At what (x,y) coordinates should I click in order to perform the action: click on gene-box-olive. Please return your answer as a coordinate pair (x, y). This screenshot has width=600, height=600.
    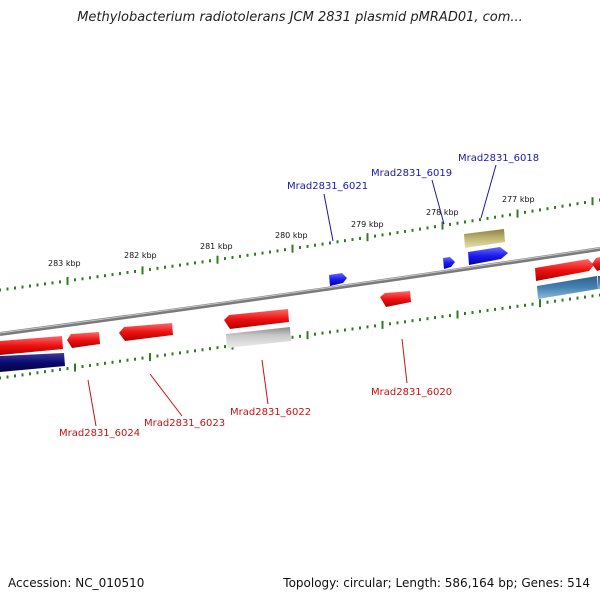
    Looking at the image, I should click on (484, 238).